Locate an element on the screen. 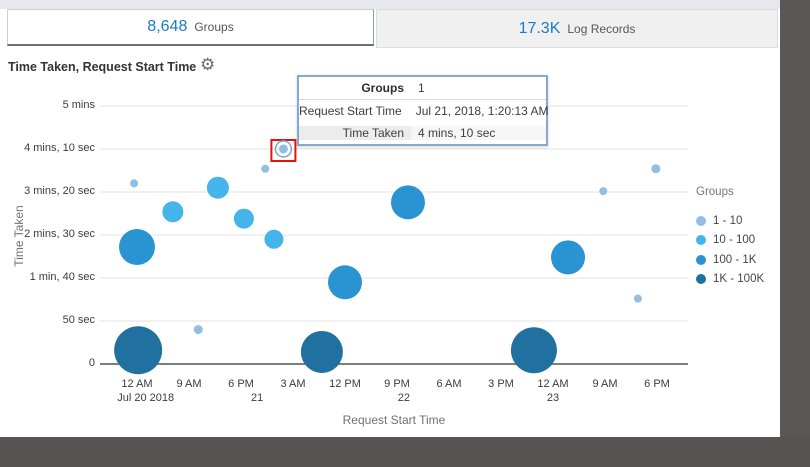 The height and width of the screenshot is (467, 810). chart-title: Time Taken, Request Start Time is located at coordinates (102, 67).